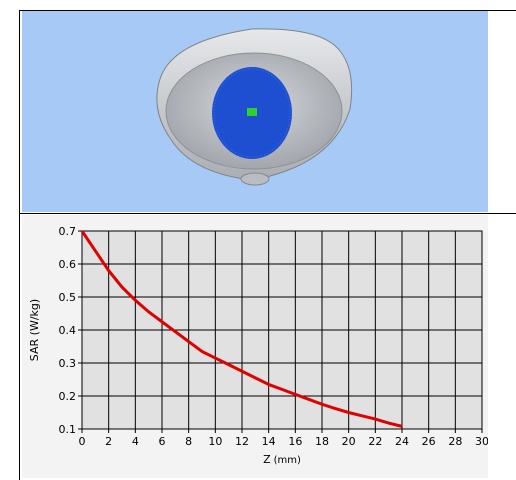 The image size is (516, 480). I want to click on x-axis-label: Z (mm), so click(282, 459).